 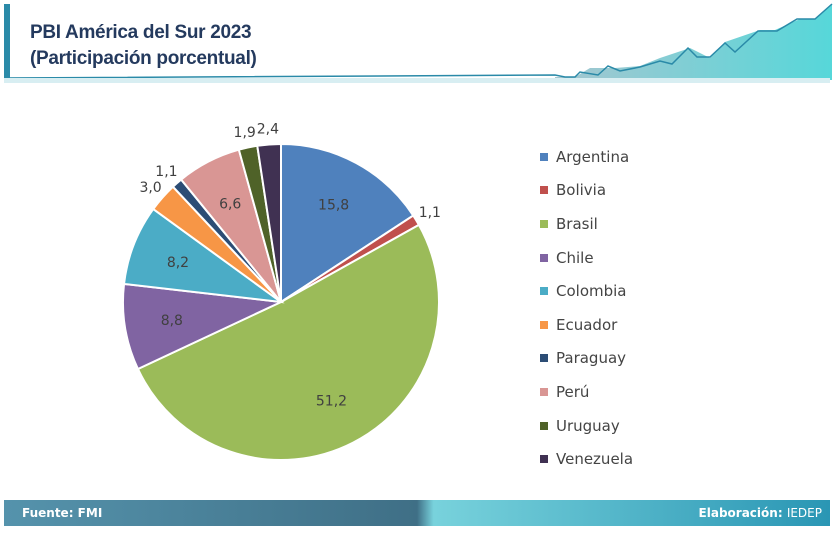 I want to click on data-label: 3,0, so click(x=150, y=188).